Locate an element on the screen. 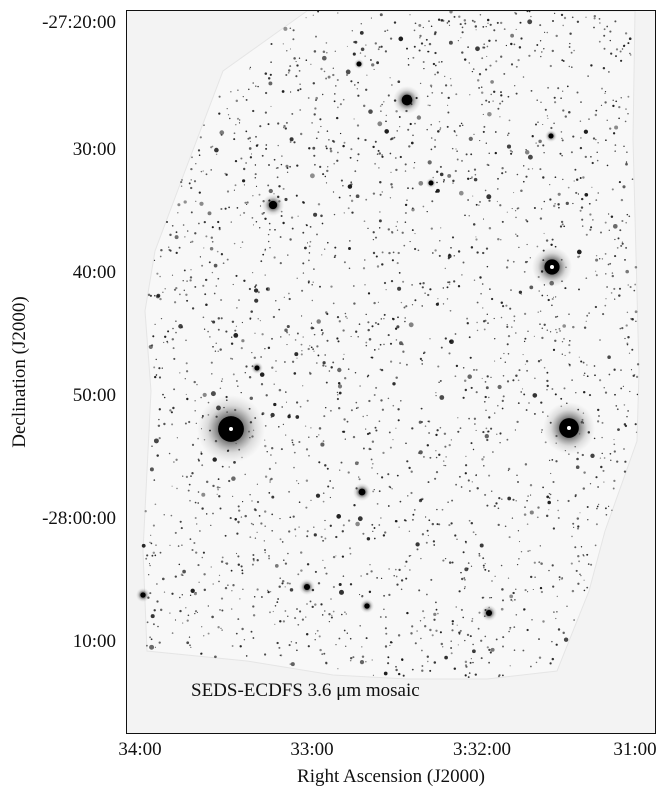  x-tick-label: 3:32:00 is located at coordinates (482, 749).